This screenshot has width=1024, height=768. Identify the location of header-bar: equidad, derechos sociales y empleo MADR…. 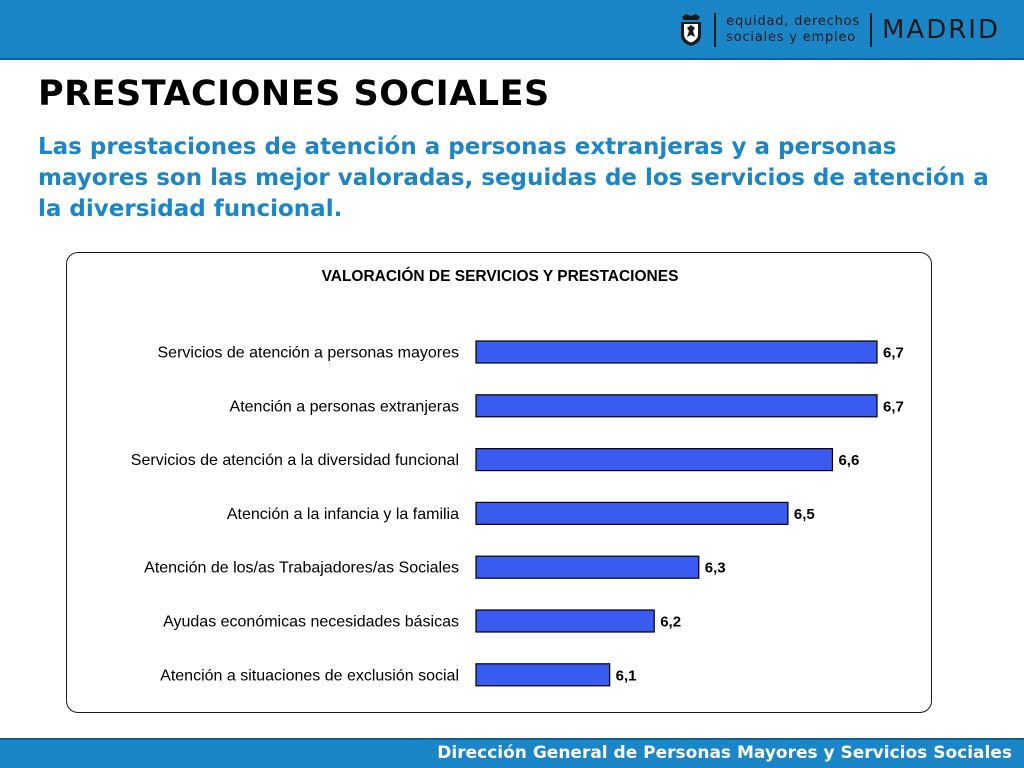
(512, 30).